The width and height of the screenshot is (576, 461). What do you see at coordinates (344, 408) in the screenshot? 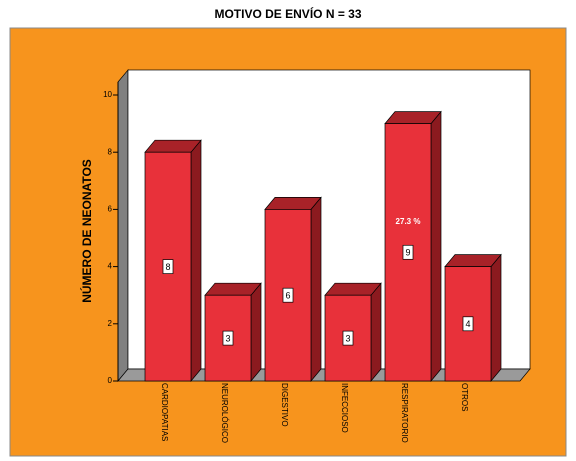
I see `x-tick-label: INFECCIOSO` at bounding box center [344, 408].